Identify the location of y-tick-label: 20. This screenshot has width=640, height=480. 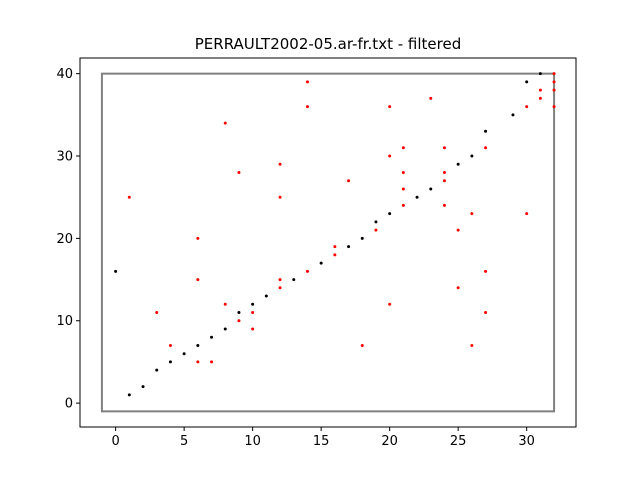
(64, 239).